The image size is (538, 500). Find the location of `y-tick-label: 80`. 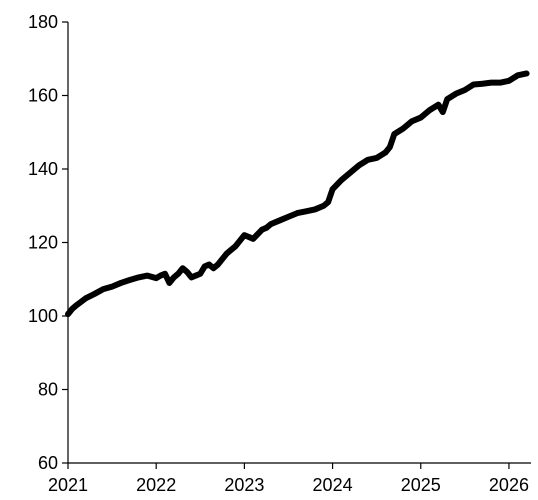

y-tick-label: 80 is located at coordinates (48, 390).